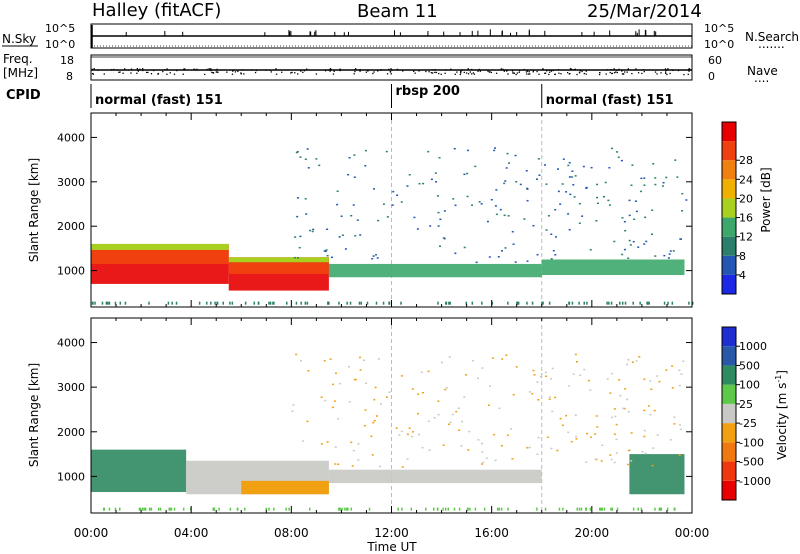 The height and width of the screenshot is (554, 800). What do you see at coordinates (715, 60) in the screenshot?
I see `nave-tick-top: 60` at bounding box center [715, 60].